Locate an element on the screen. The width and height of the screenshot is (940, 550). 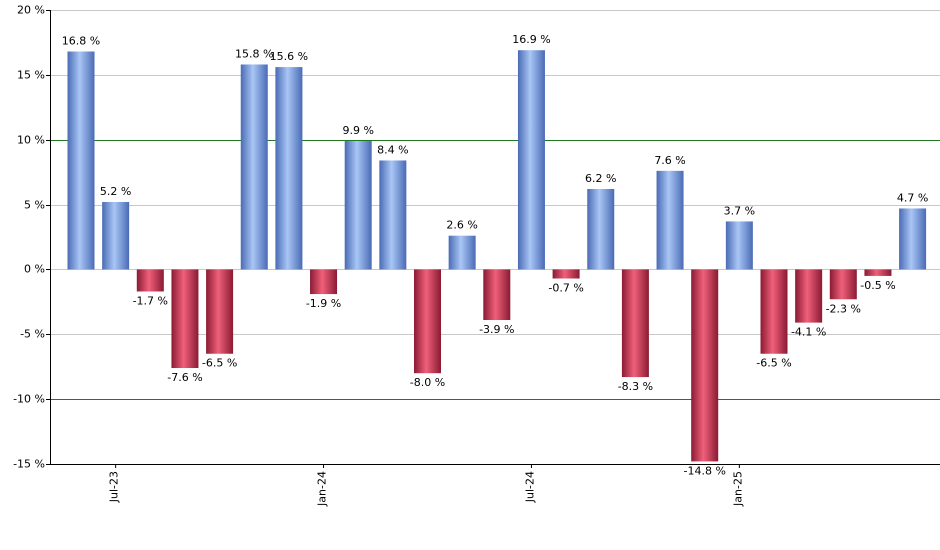
bar-data-label: -1.7 % is located at coordinates (150, 300).